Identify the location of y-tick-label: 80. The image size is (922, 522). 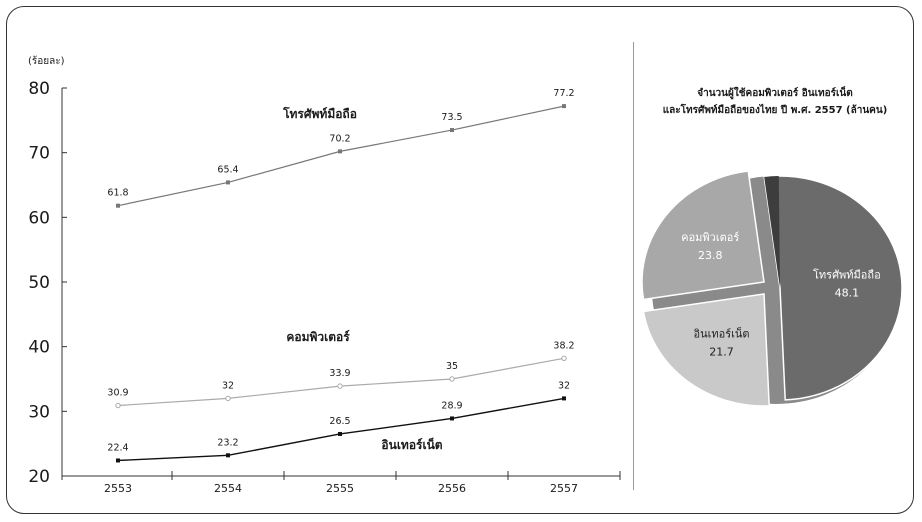
(39, 89).